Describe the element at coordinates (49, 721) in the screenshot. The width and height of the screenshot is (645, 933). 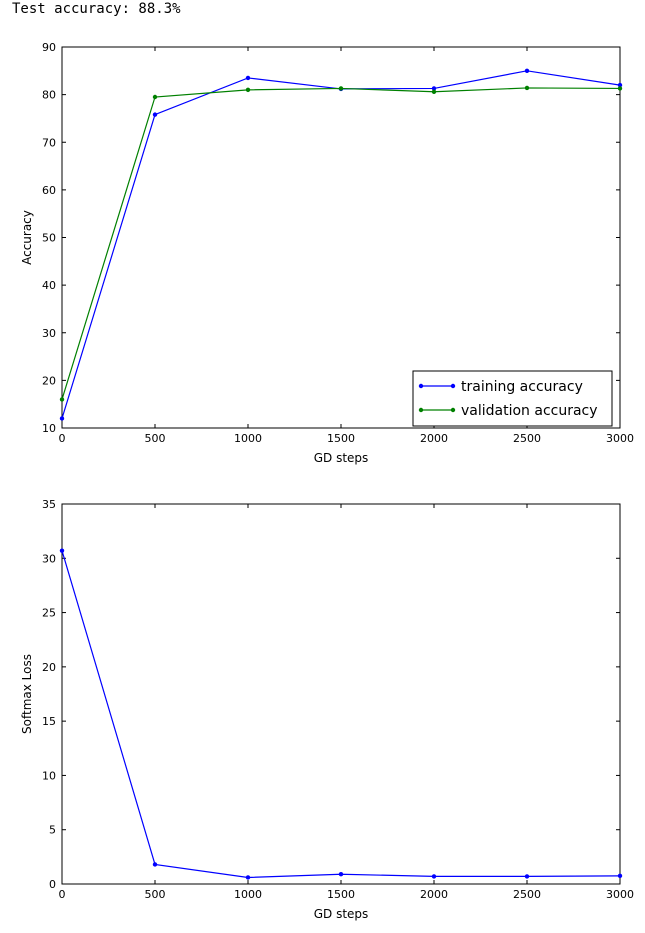
I see `y-tick-label: 15` at that location.